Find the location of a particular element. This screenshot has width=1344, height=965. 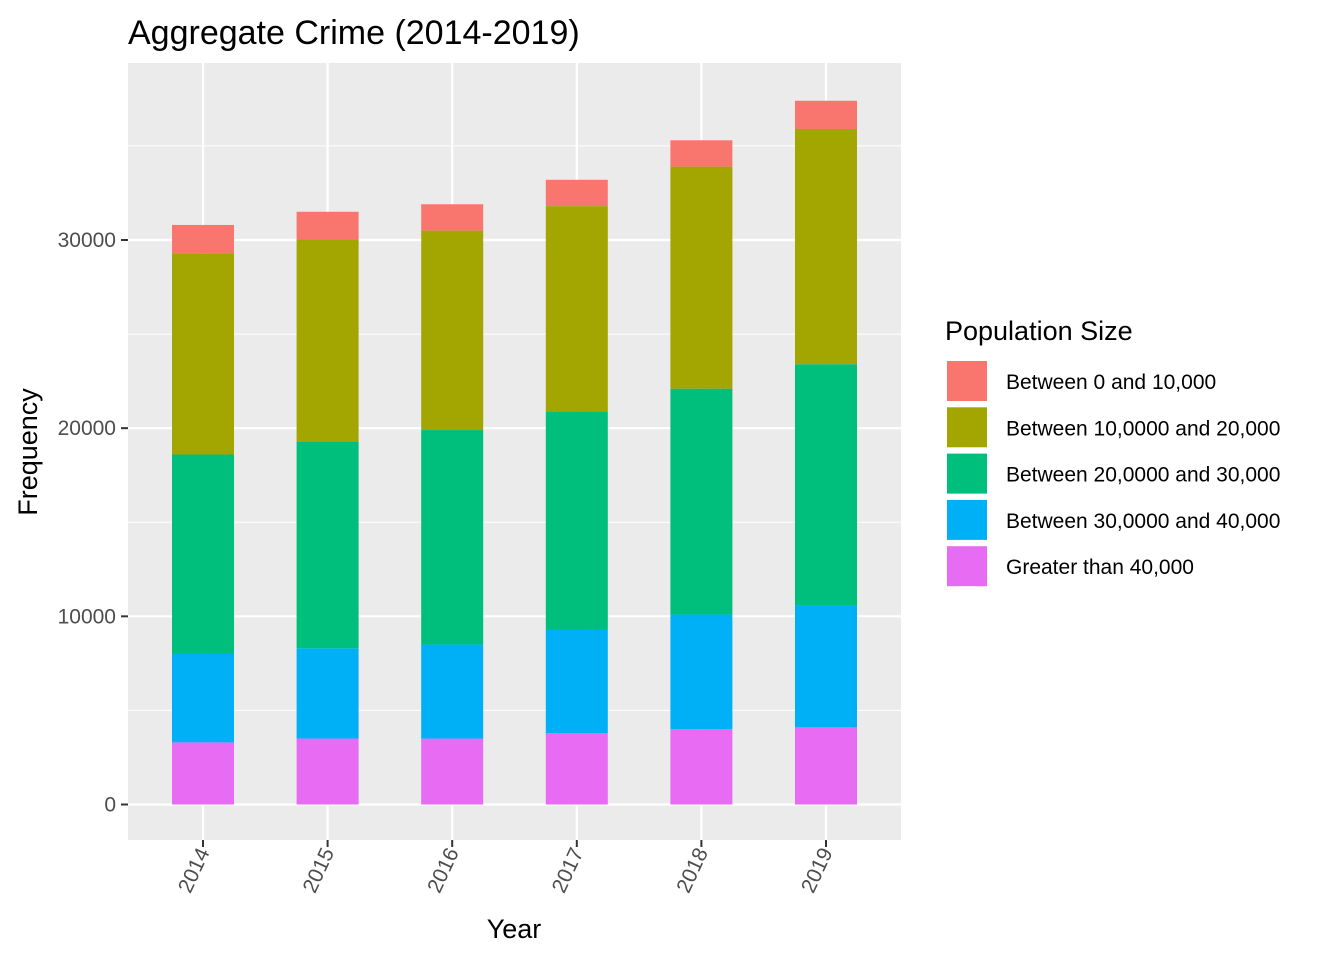

x-tick-label: 2016 is located at coordinates (443, 870).